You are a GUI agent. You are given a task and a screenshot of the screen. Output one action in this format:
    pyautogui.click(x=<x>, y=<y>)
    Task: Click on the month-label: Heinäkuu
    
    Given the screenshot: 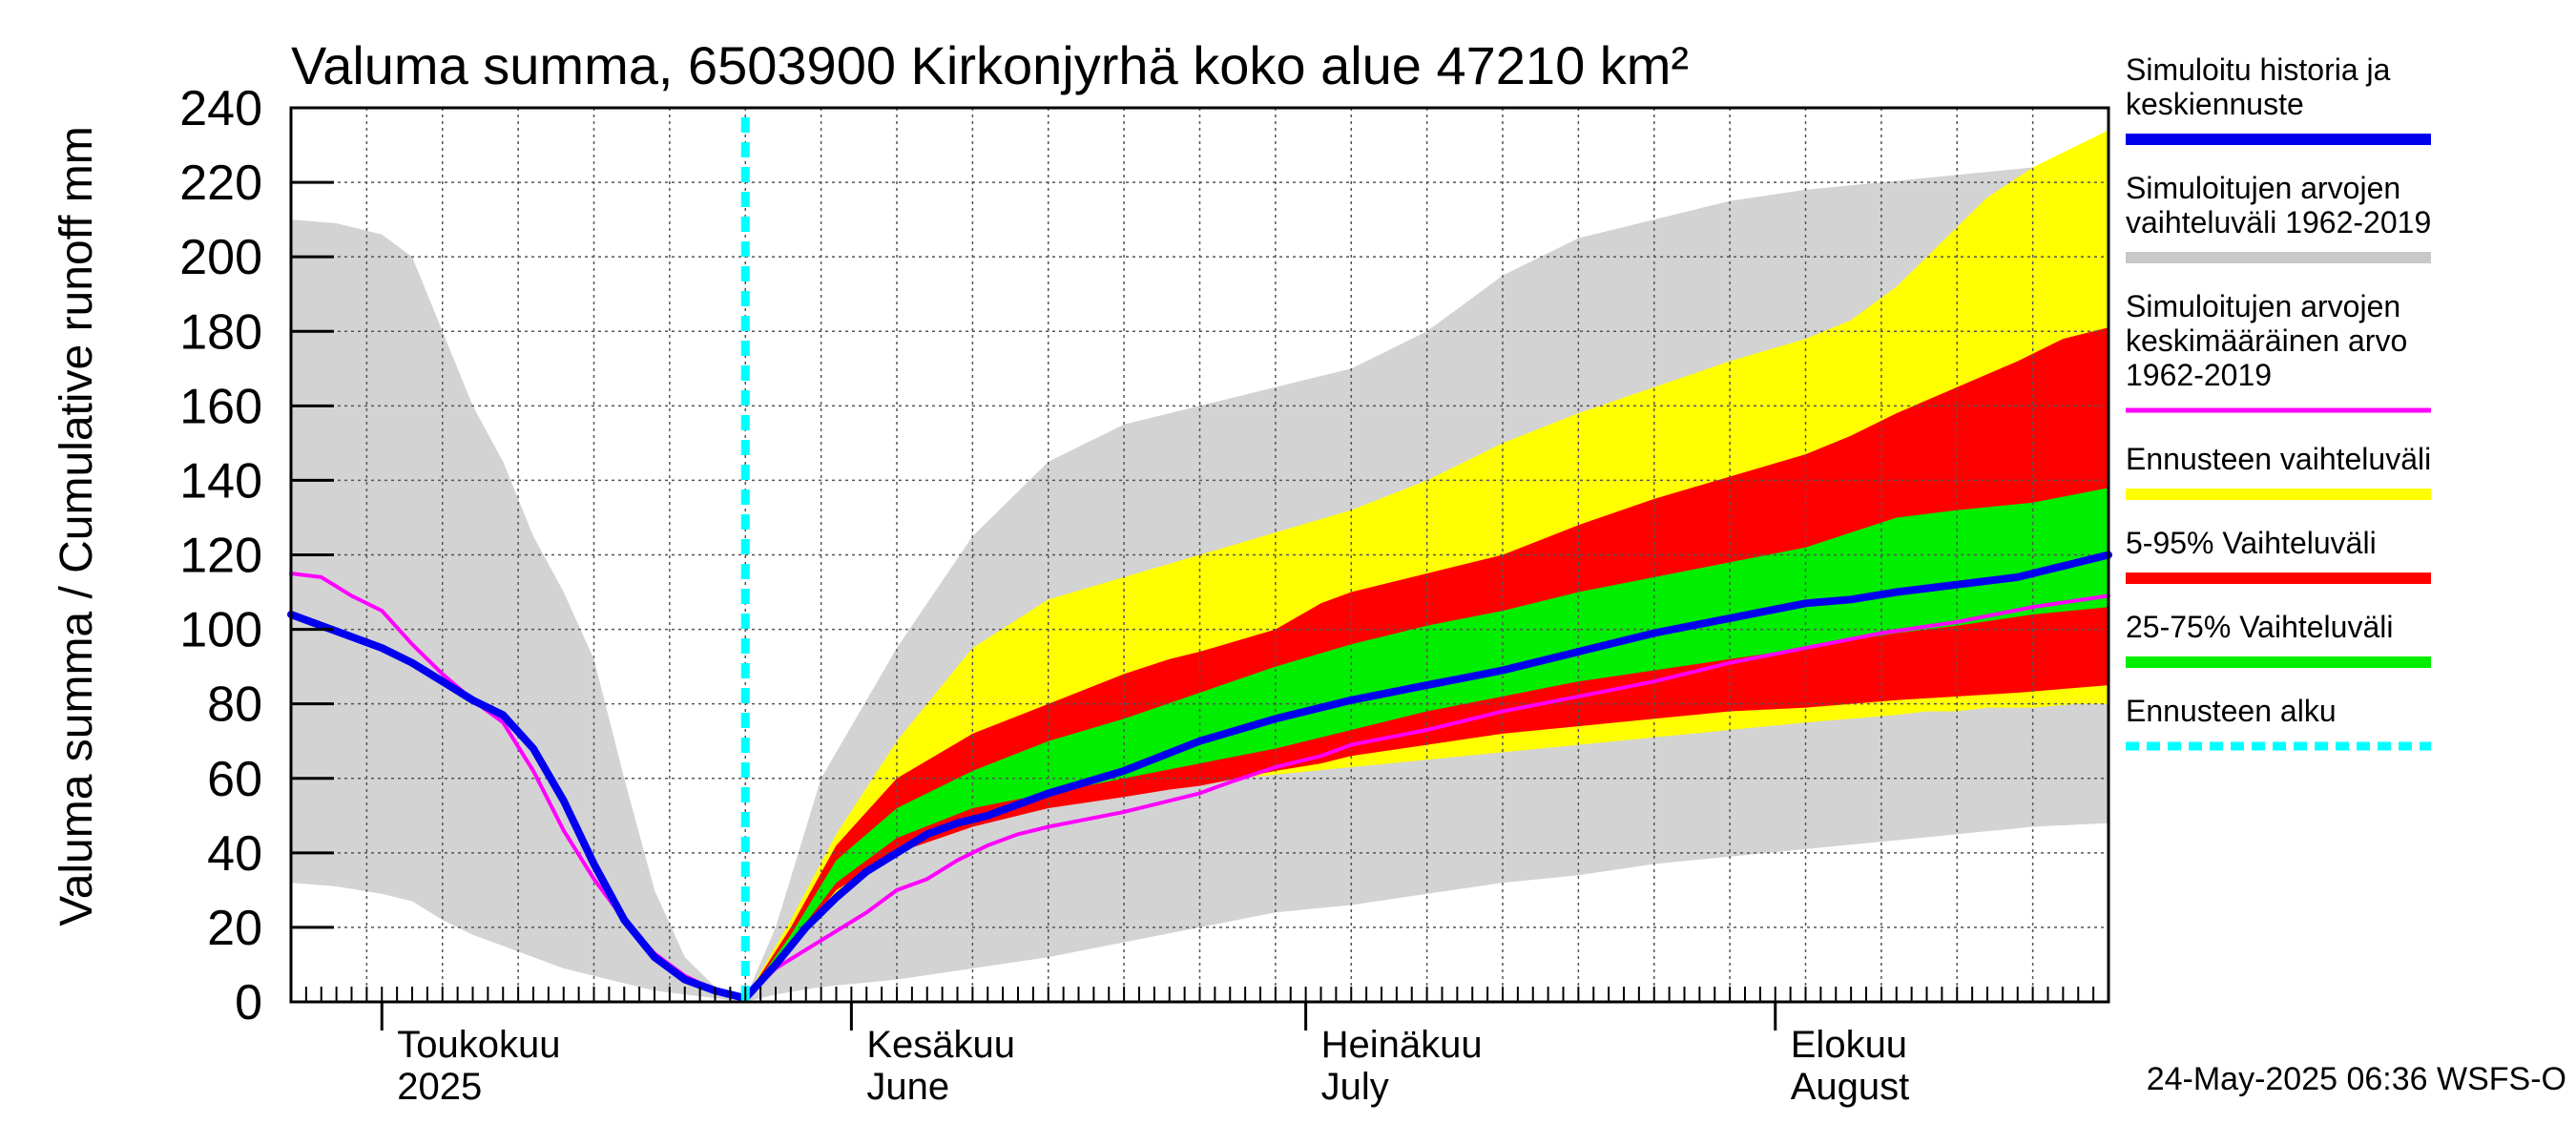 What is the action you would take?
    pyautogui.click(x=1402, y=1045)
    